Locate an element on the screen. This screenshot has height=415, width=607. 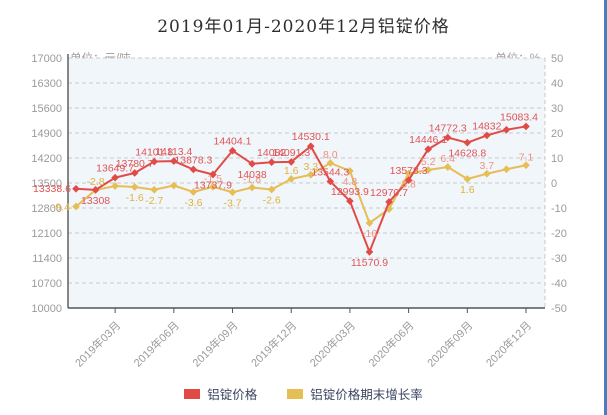
price-data-label: 14628.8 is located at coordinates (467, 154).